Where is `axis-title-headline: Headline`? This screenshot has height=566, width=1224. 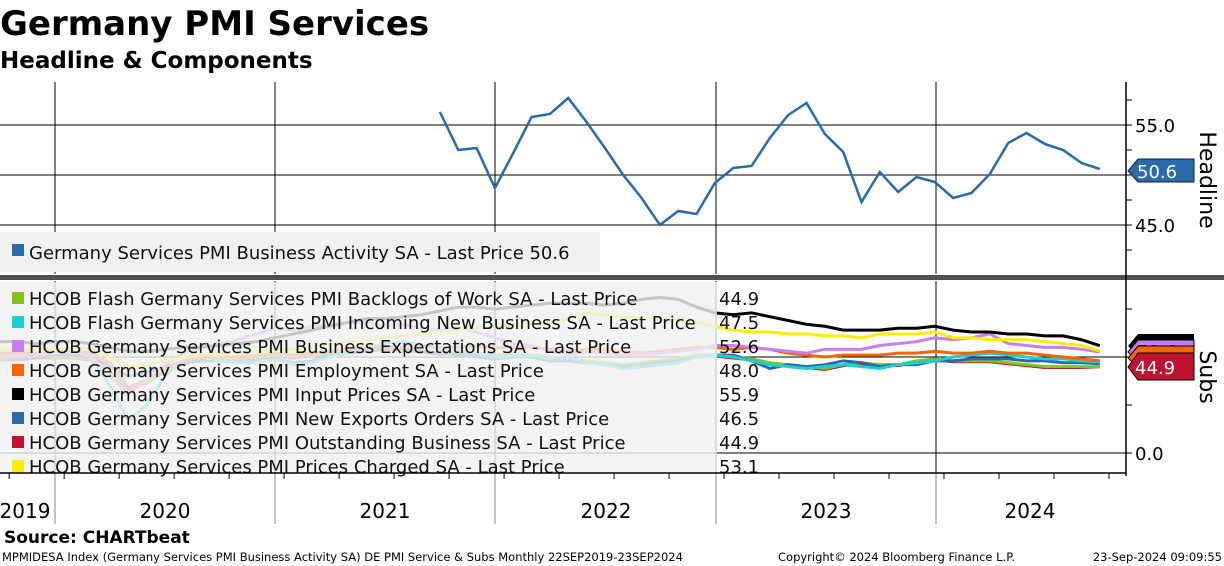 axis-title-headline: Headline is located at coordinates (1206, 179).